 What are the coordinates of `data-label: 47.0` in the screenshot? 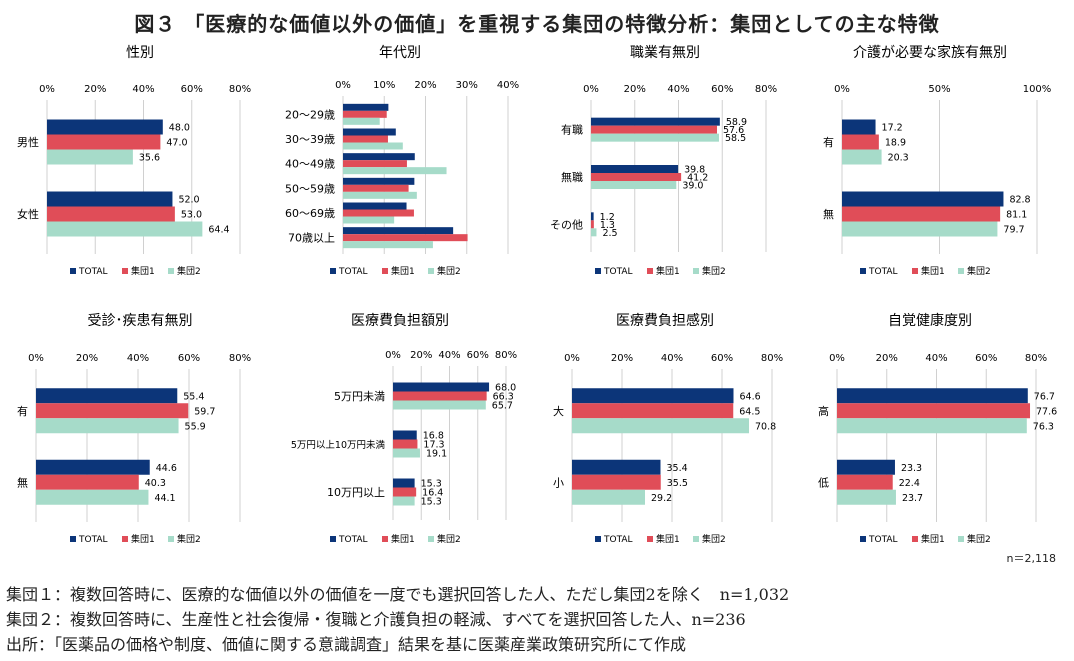 It's located at (176, 143).